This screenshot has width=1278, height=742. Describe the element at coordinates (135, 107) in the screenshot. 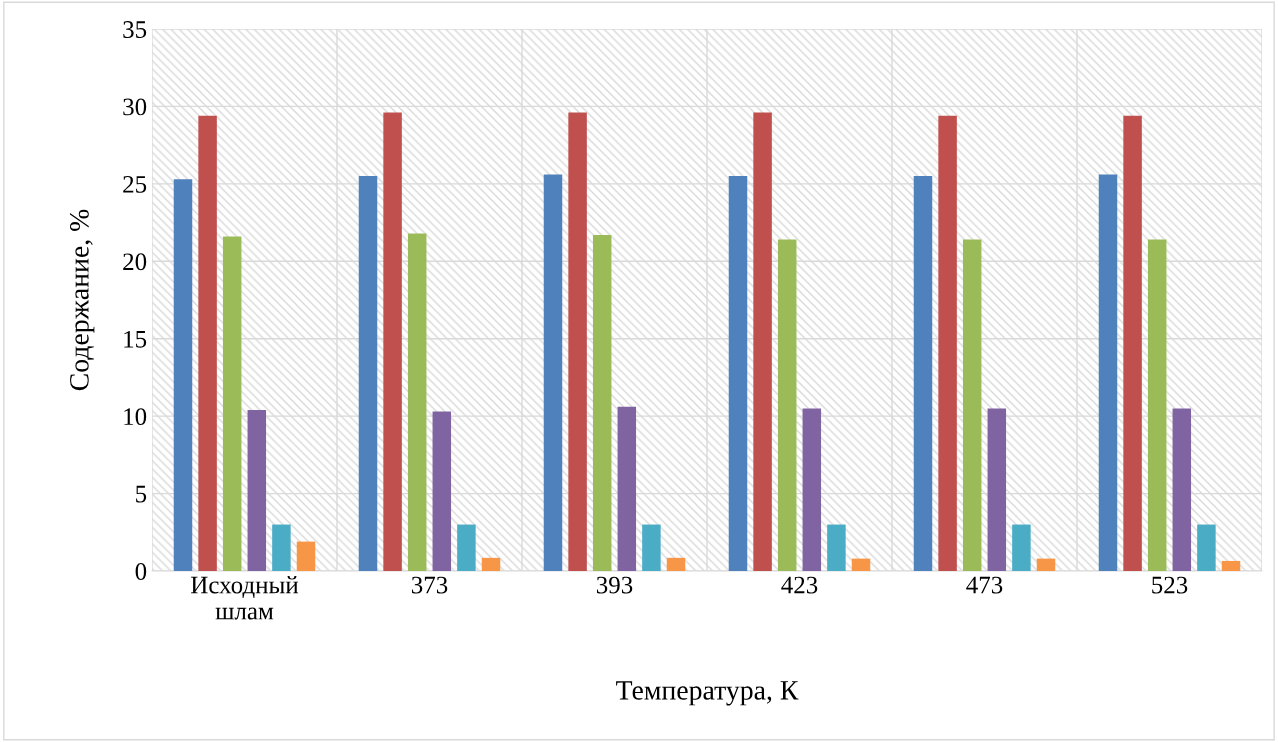

I see `y-tick-label: 30` at that location.